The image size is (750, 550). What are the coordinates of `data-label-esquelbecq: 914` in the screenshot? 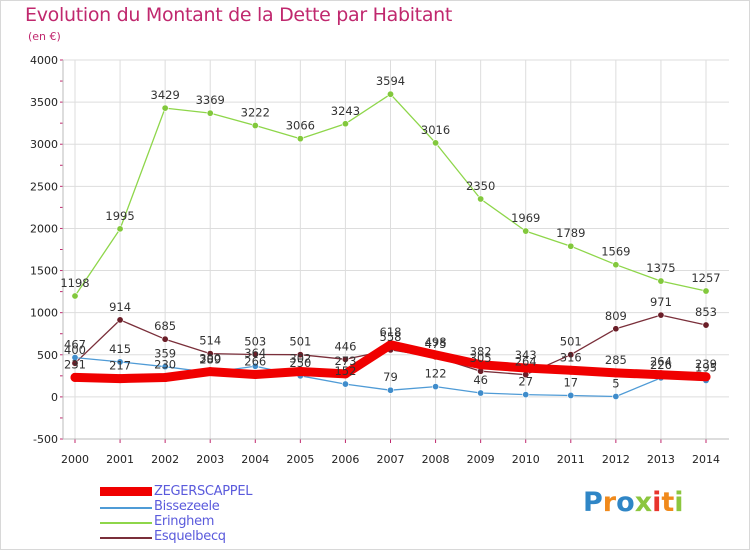 It's located at (120, 307).